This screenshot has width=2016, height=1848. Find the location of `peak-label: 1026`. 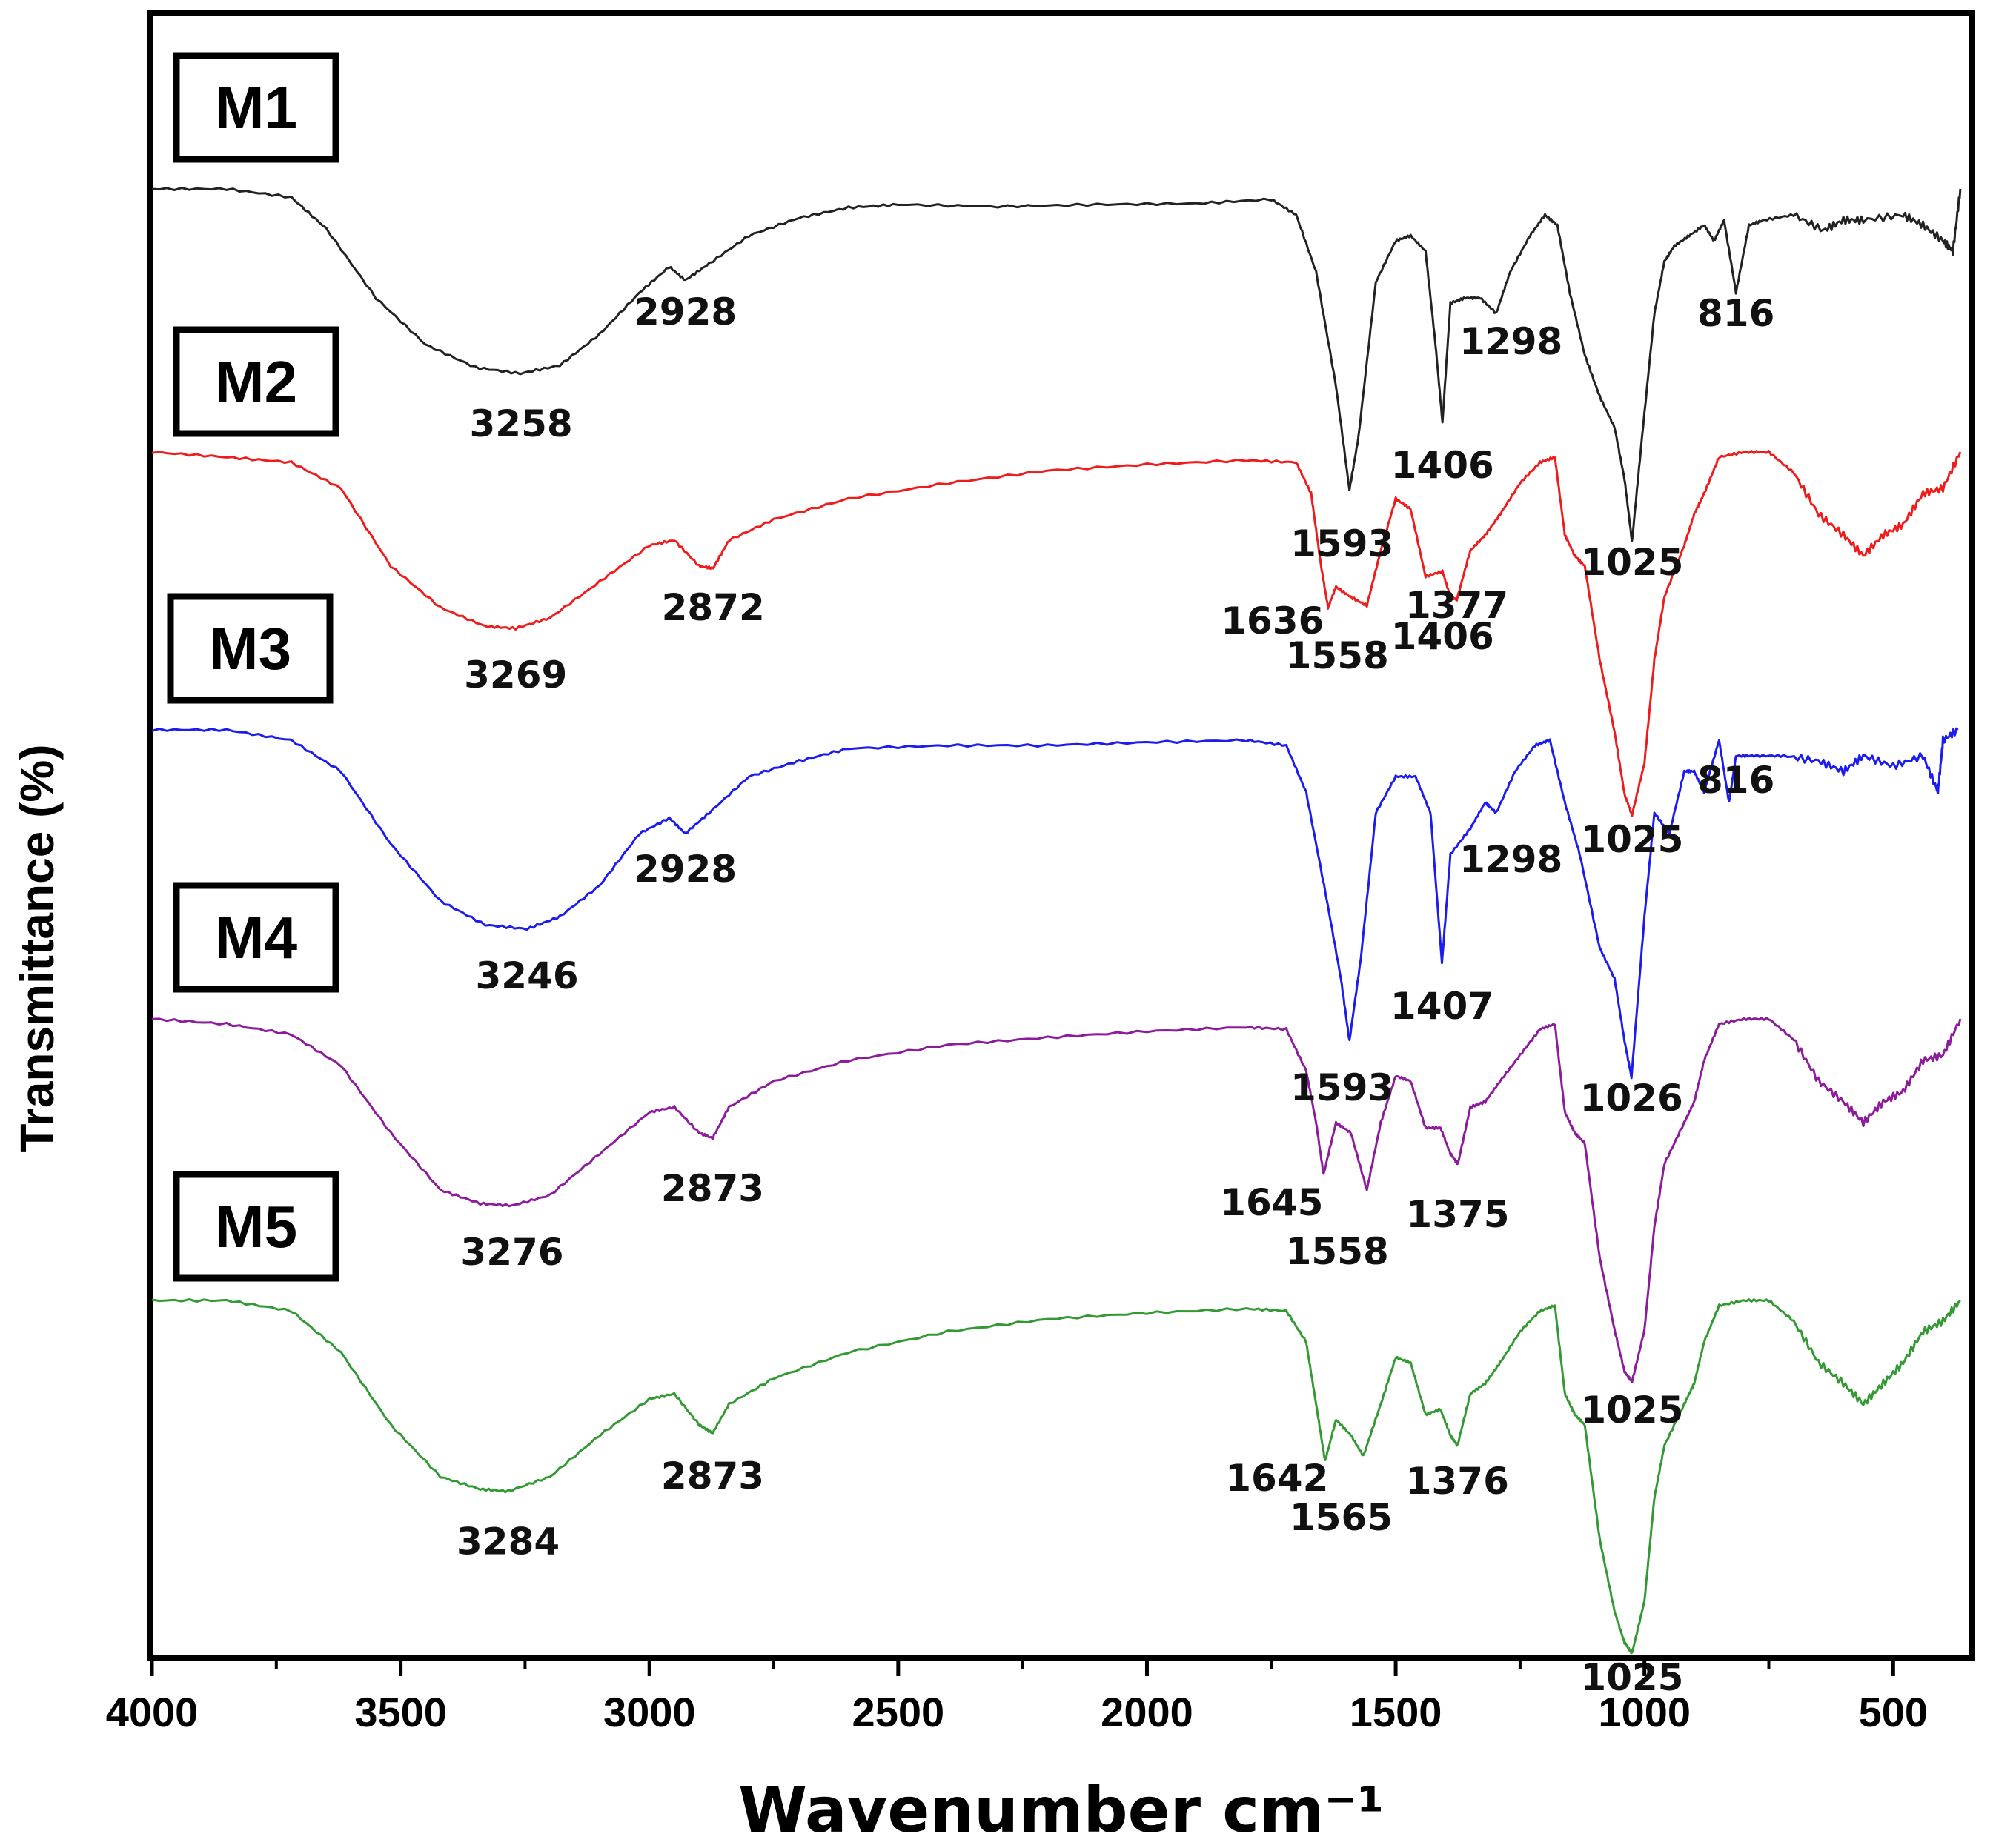

peak-label: 1026 is located at coordinates (1632, 1098).